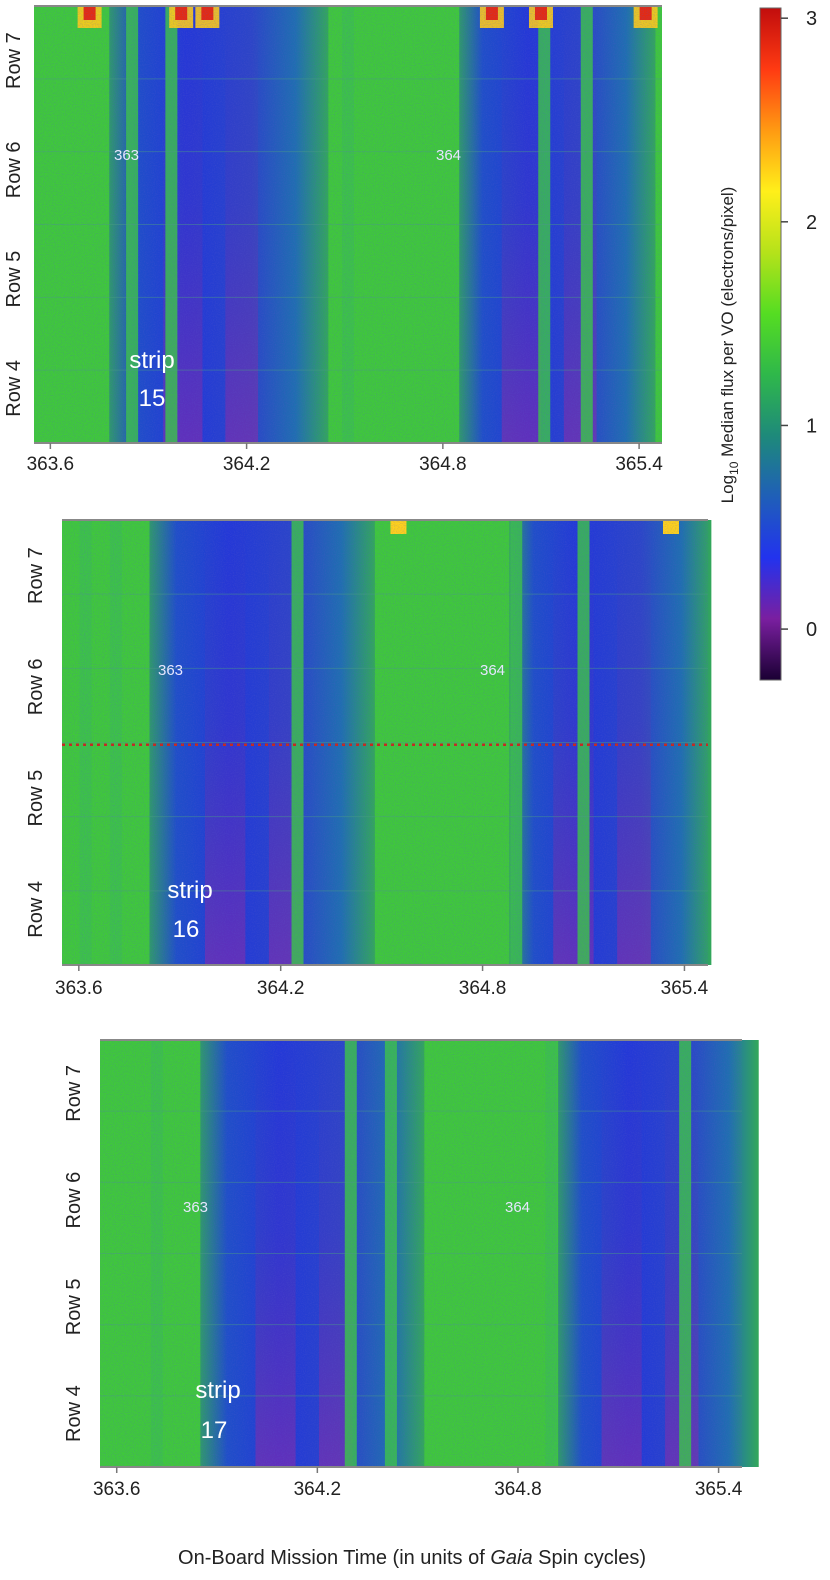 The image size is (830, 1580). I want to click on colorbar-tick-label: 2, so click(811, 223).